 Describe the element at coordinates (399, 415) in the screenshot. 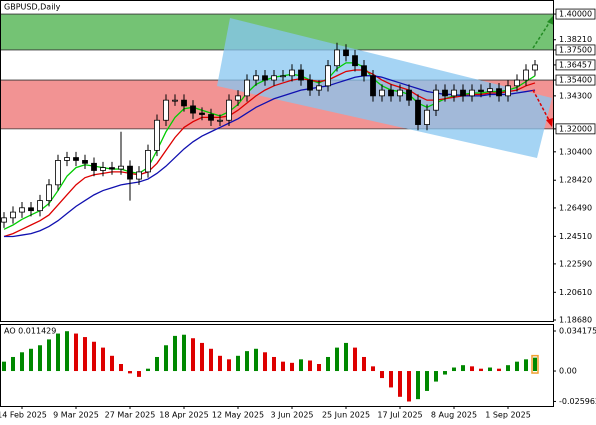

I see `x-tick-label: 17 Jul 2025` at that location.